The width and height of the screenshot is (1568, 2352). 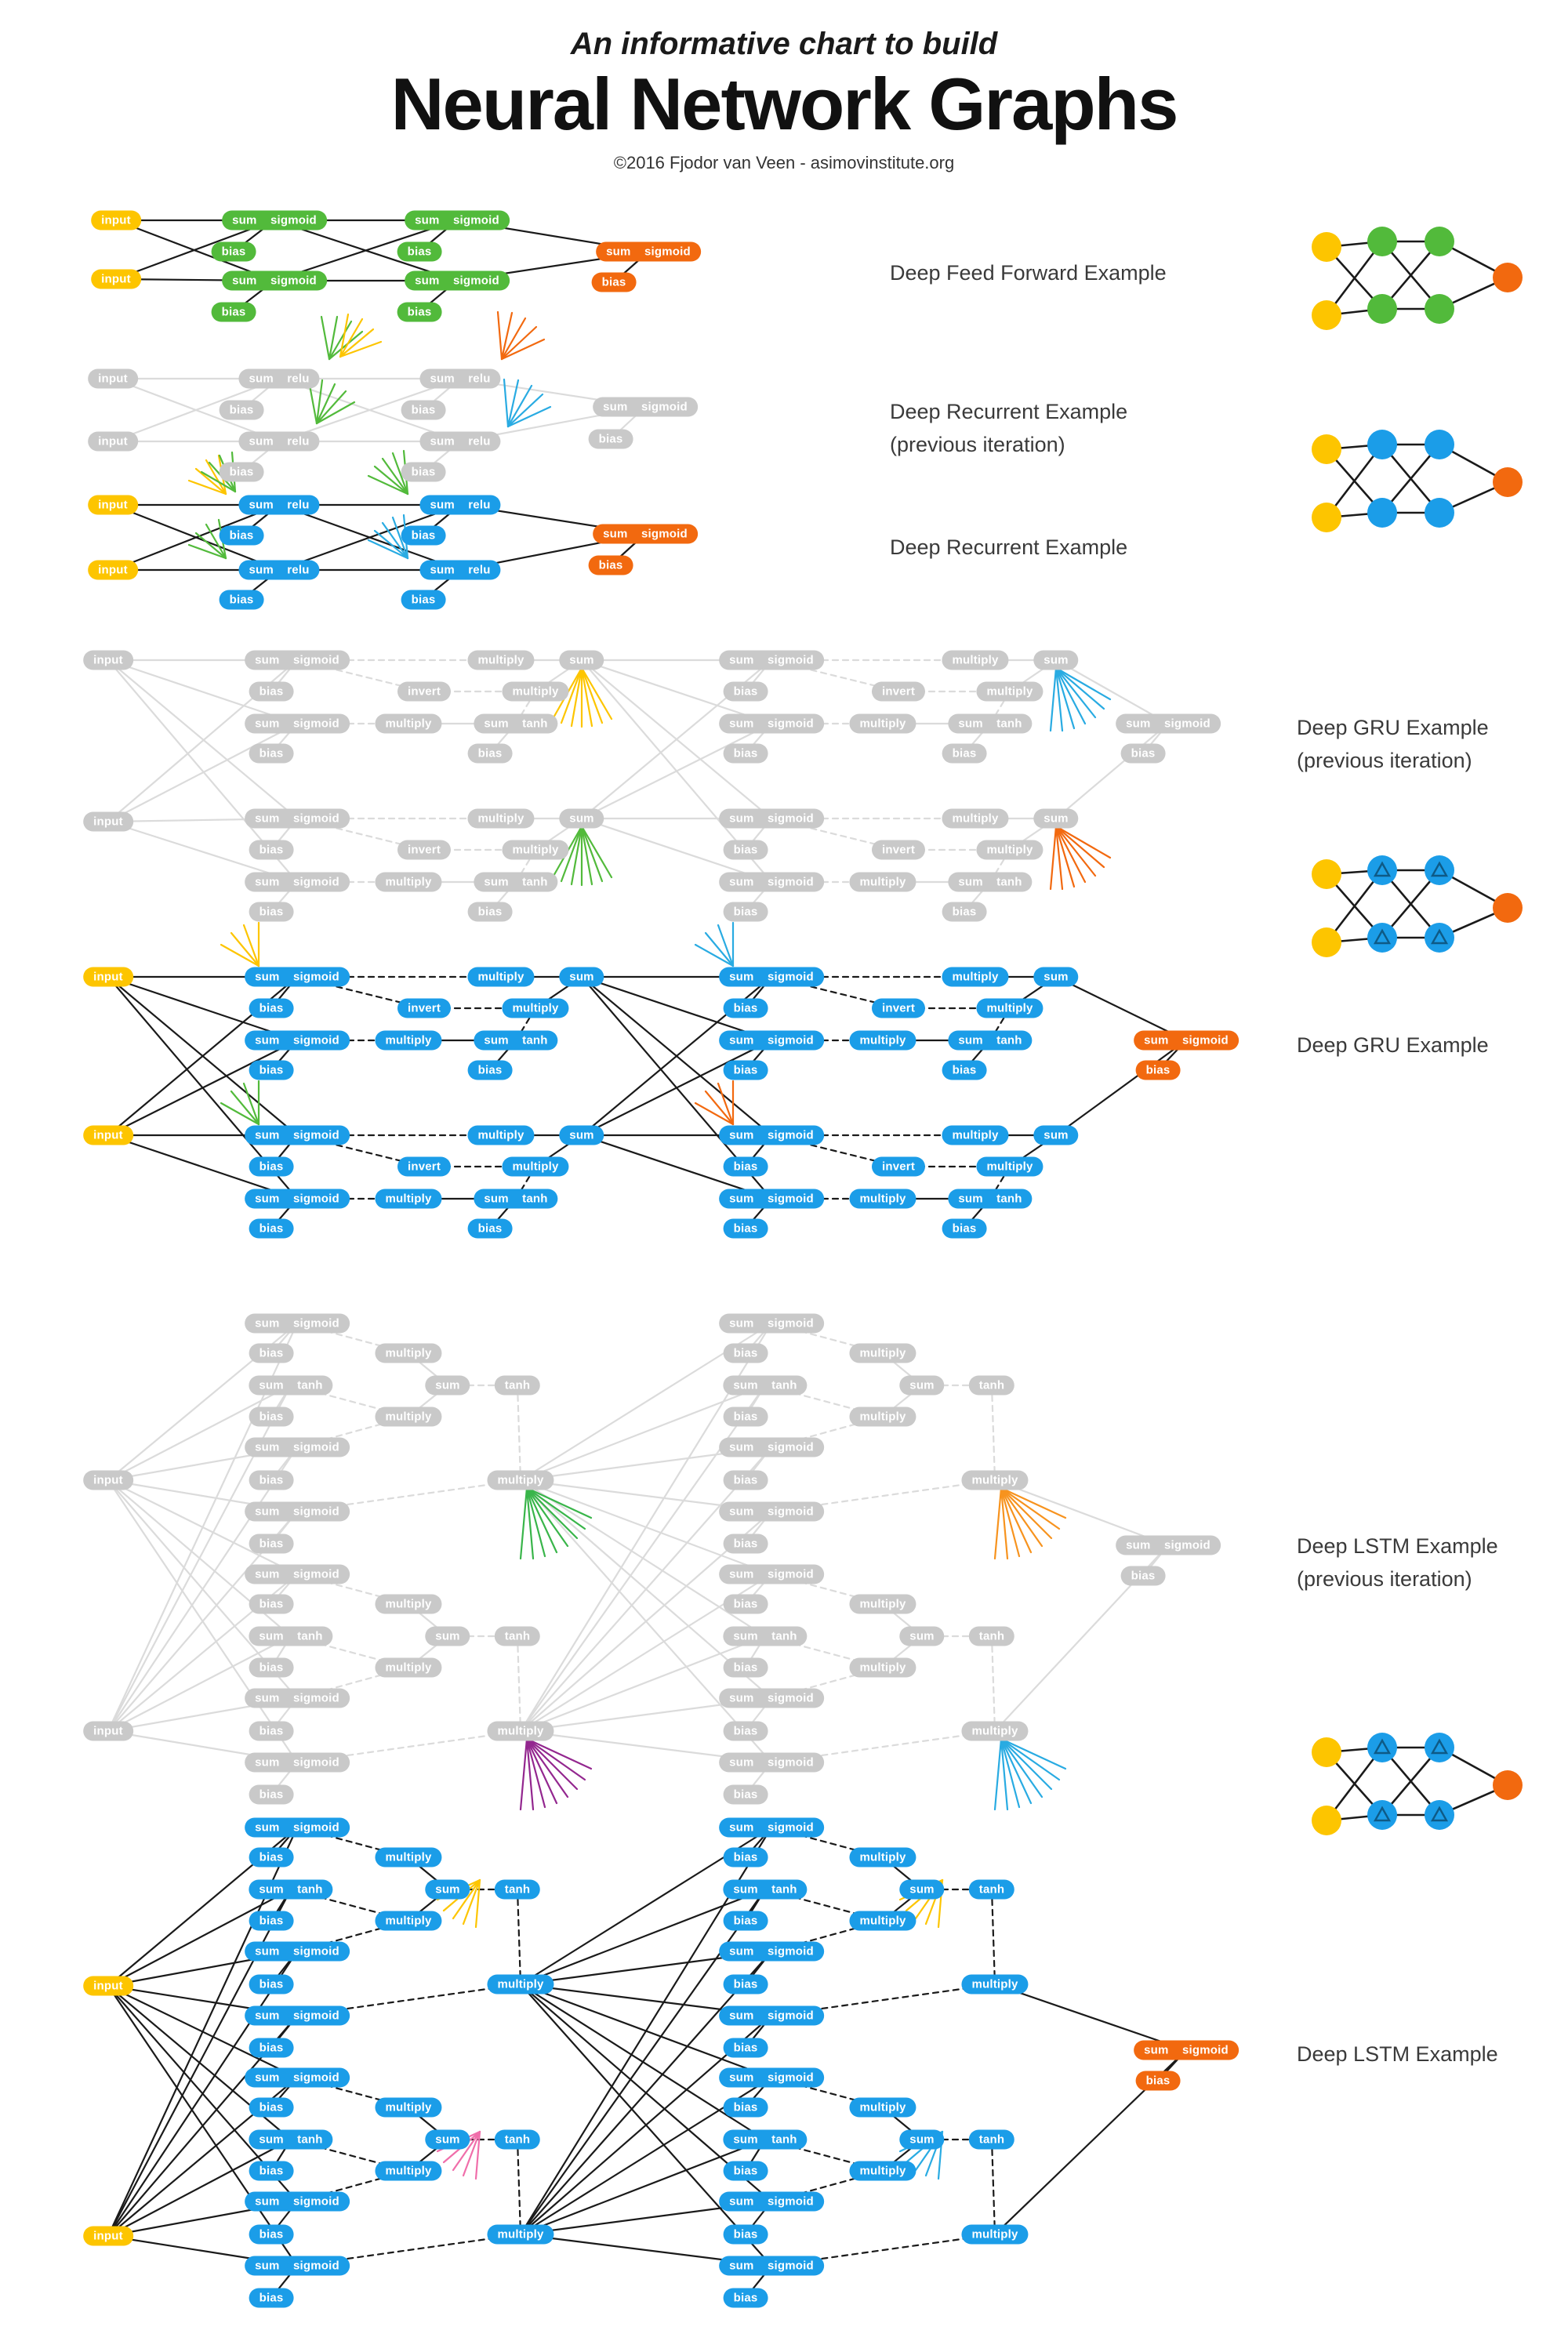 I want to click on legend-diagrams, so click(x=1417, y=1031).